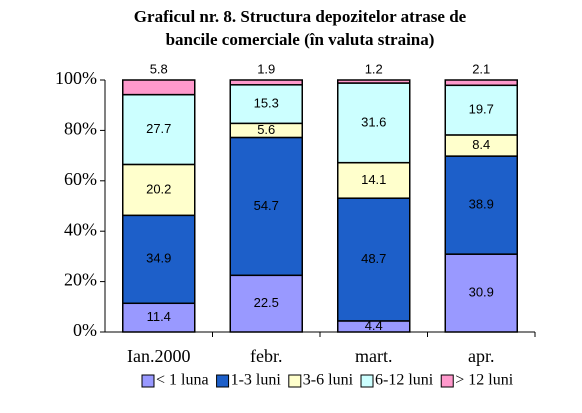 This screenshot has height=413, width=582. Describe the element at coordinates (266, 68) in the screenshot. I see `data-label: 1.9` at that location.